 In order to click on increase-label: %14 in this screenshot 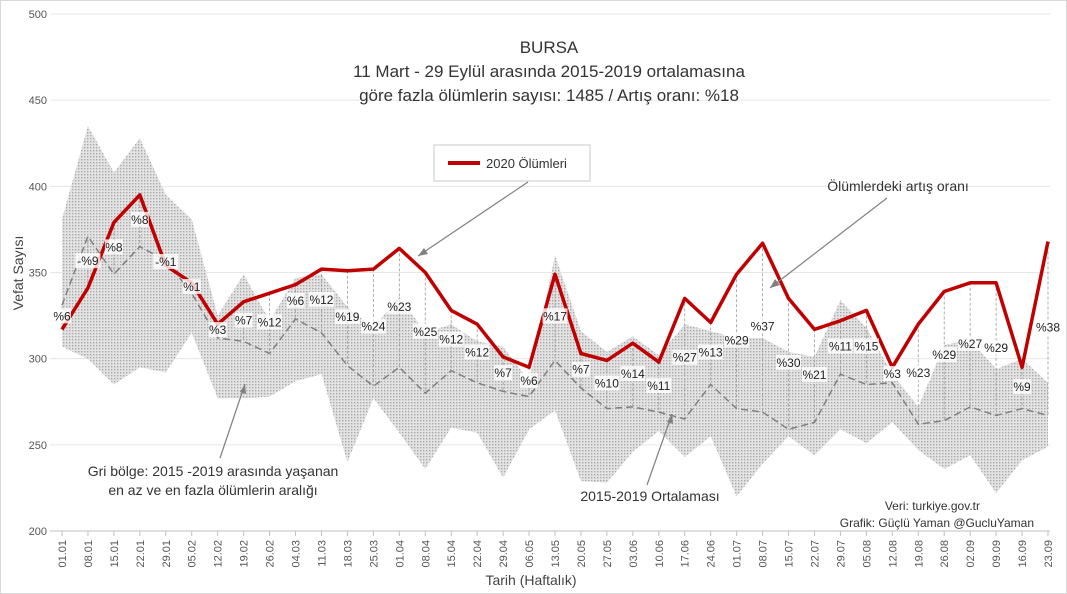, I will do `click(633, 374)`.